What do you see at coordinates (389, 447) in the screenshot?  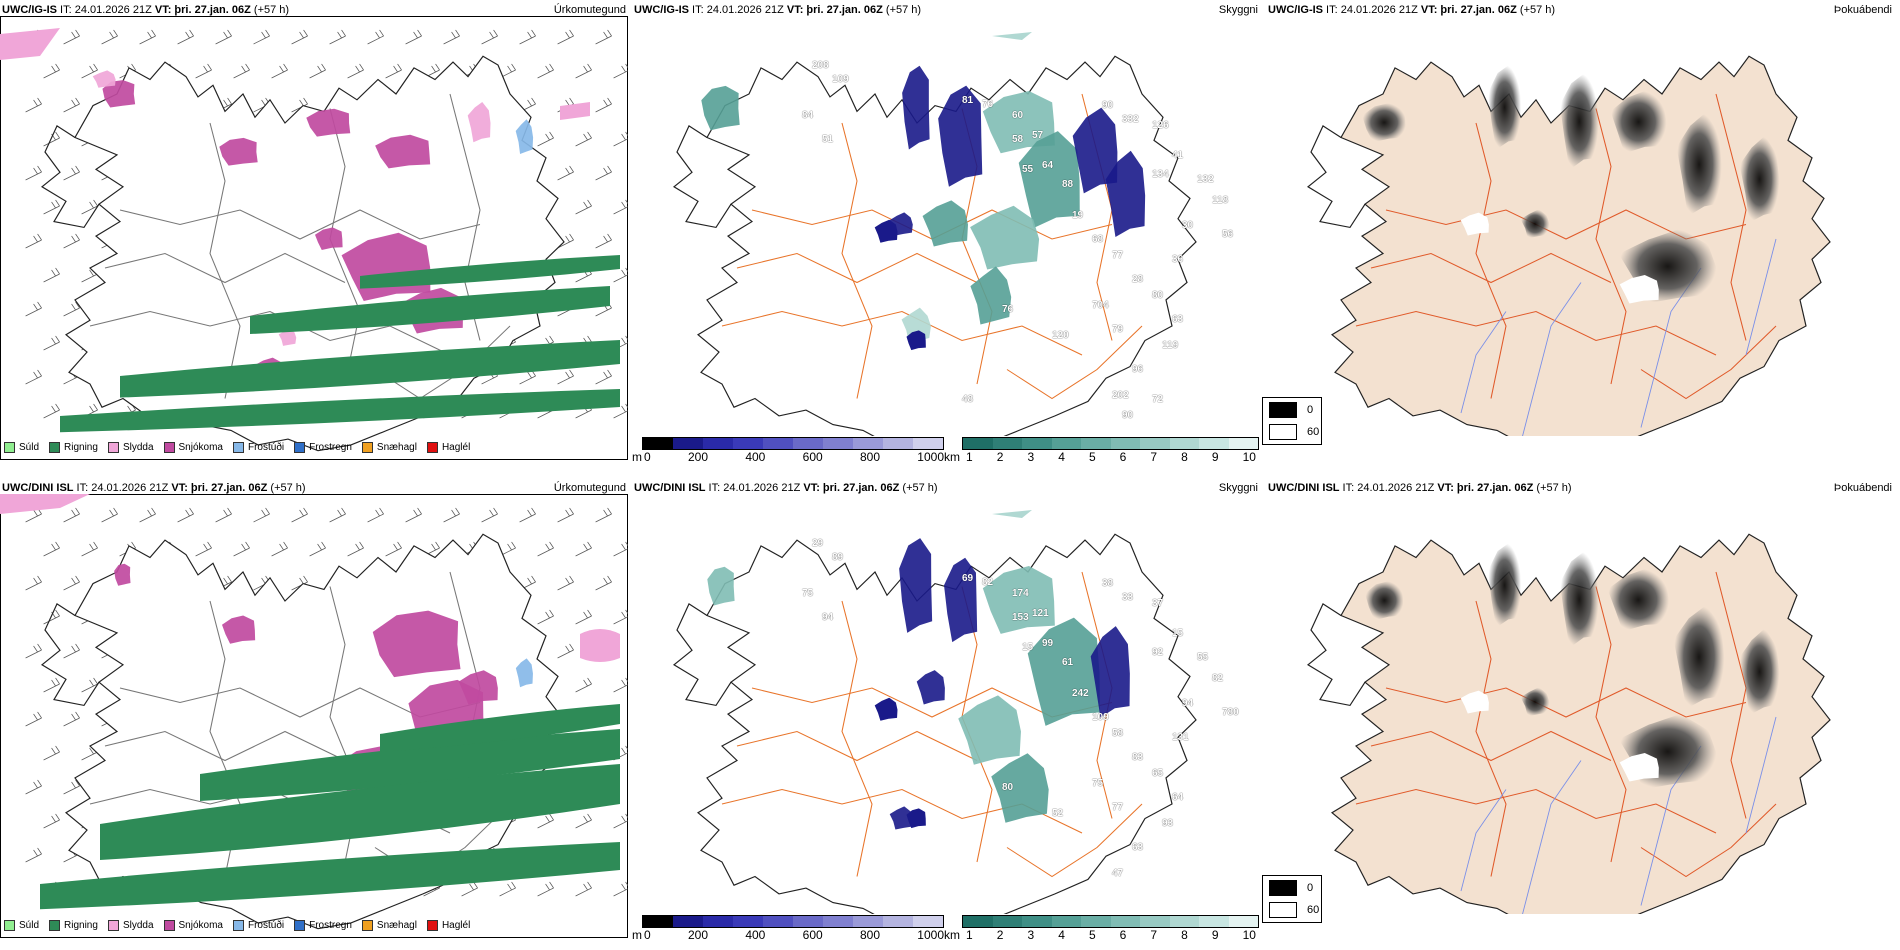 I see `legend-item: Snæhagl` at bounding box center [389, 447].